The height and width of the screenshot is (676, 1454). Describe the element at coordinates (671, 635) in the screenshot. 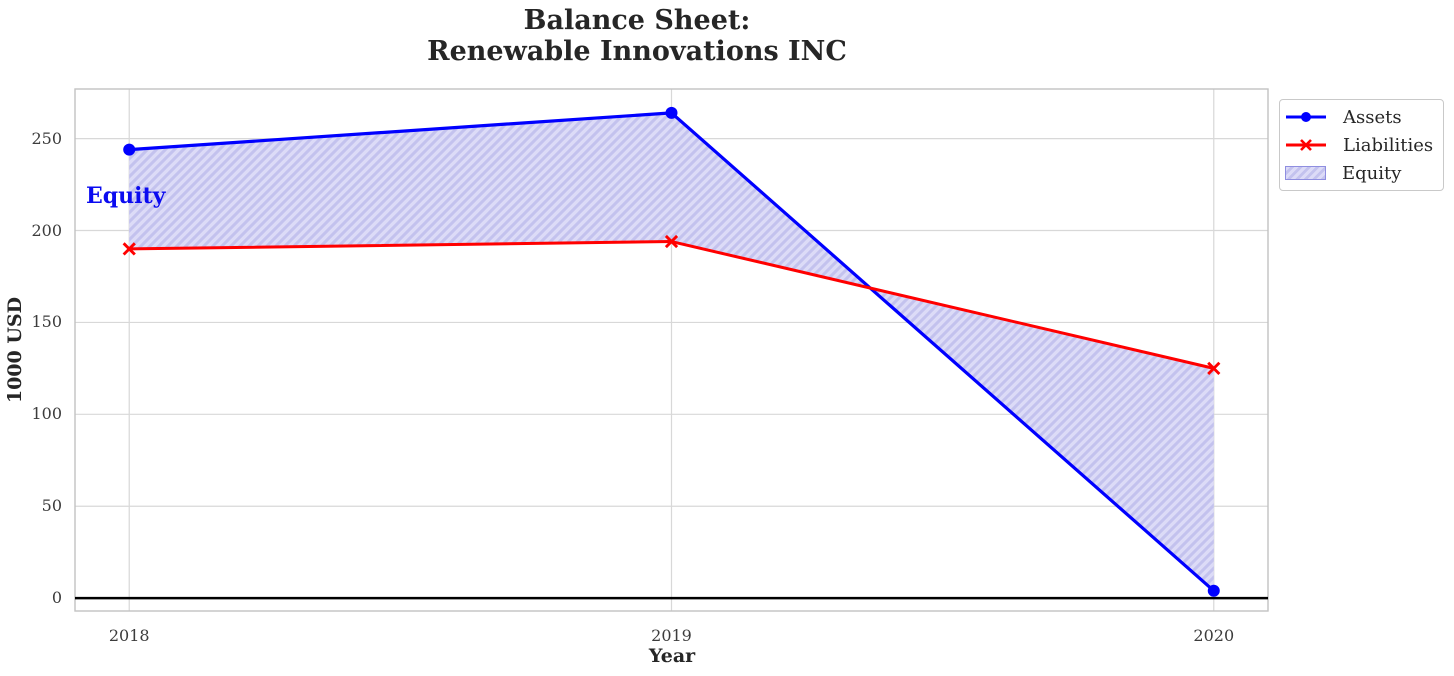

I see `x-tick-label: 2019` at that location.